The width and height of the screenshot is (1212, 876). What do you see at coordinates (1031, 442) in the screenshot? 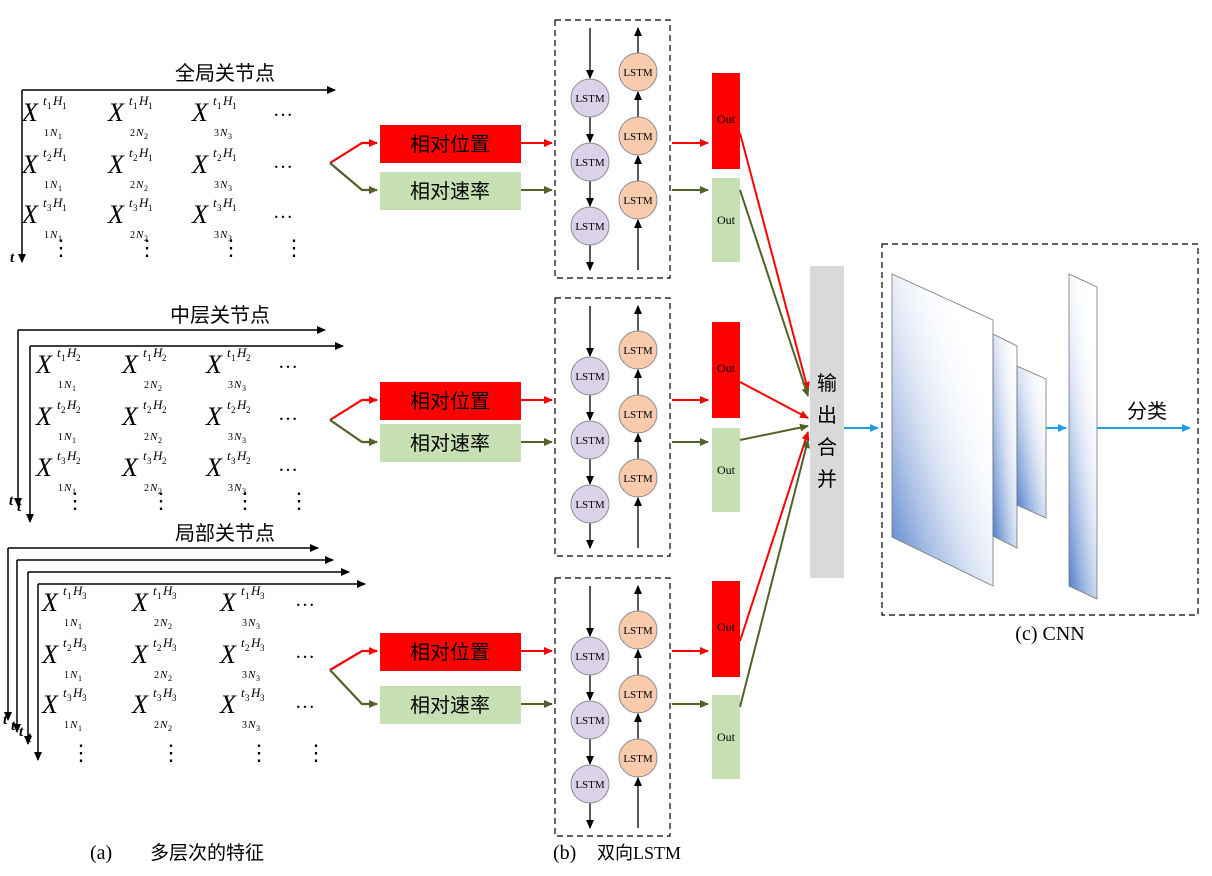
I see `cnn-feature-map-small` at bounding box center [1031, 442].